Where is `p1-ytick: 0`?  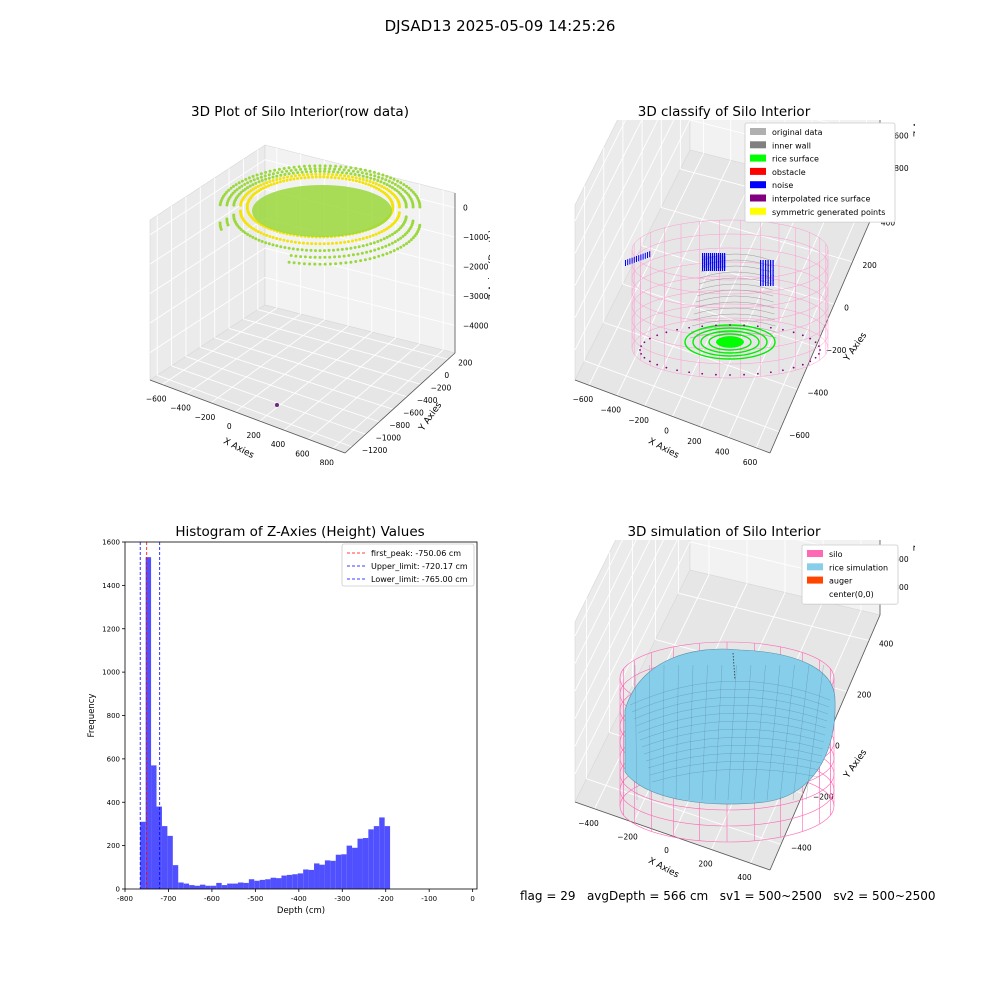
p1-ytick: 0 is located at coordinates (446, 375).